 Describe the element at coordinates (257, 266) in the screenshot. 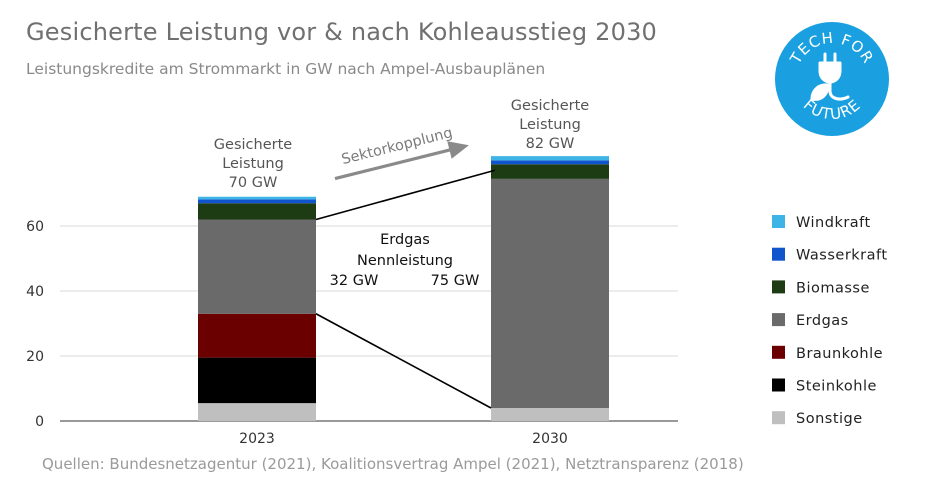

I see `bar-2023-erdgas` at that location.